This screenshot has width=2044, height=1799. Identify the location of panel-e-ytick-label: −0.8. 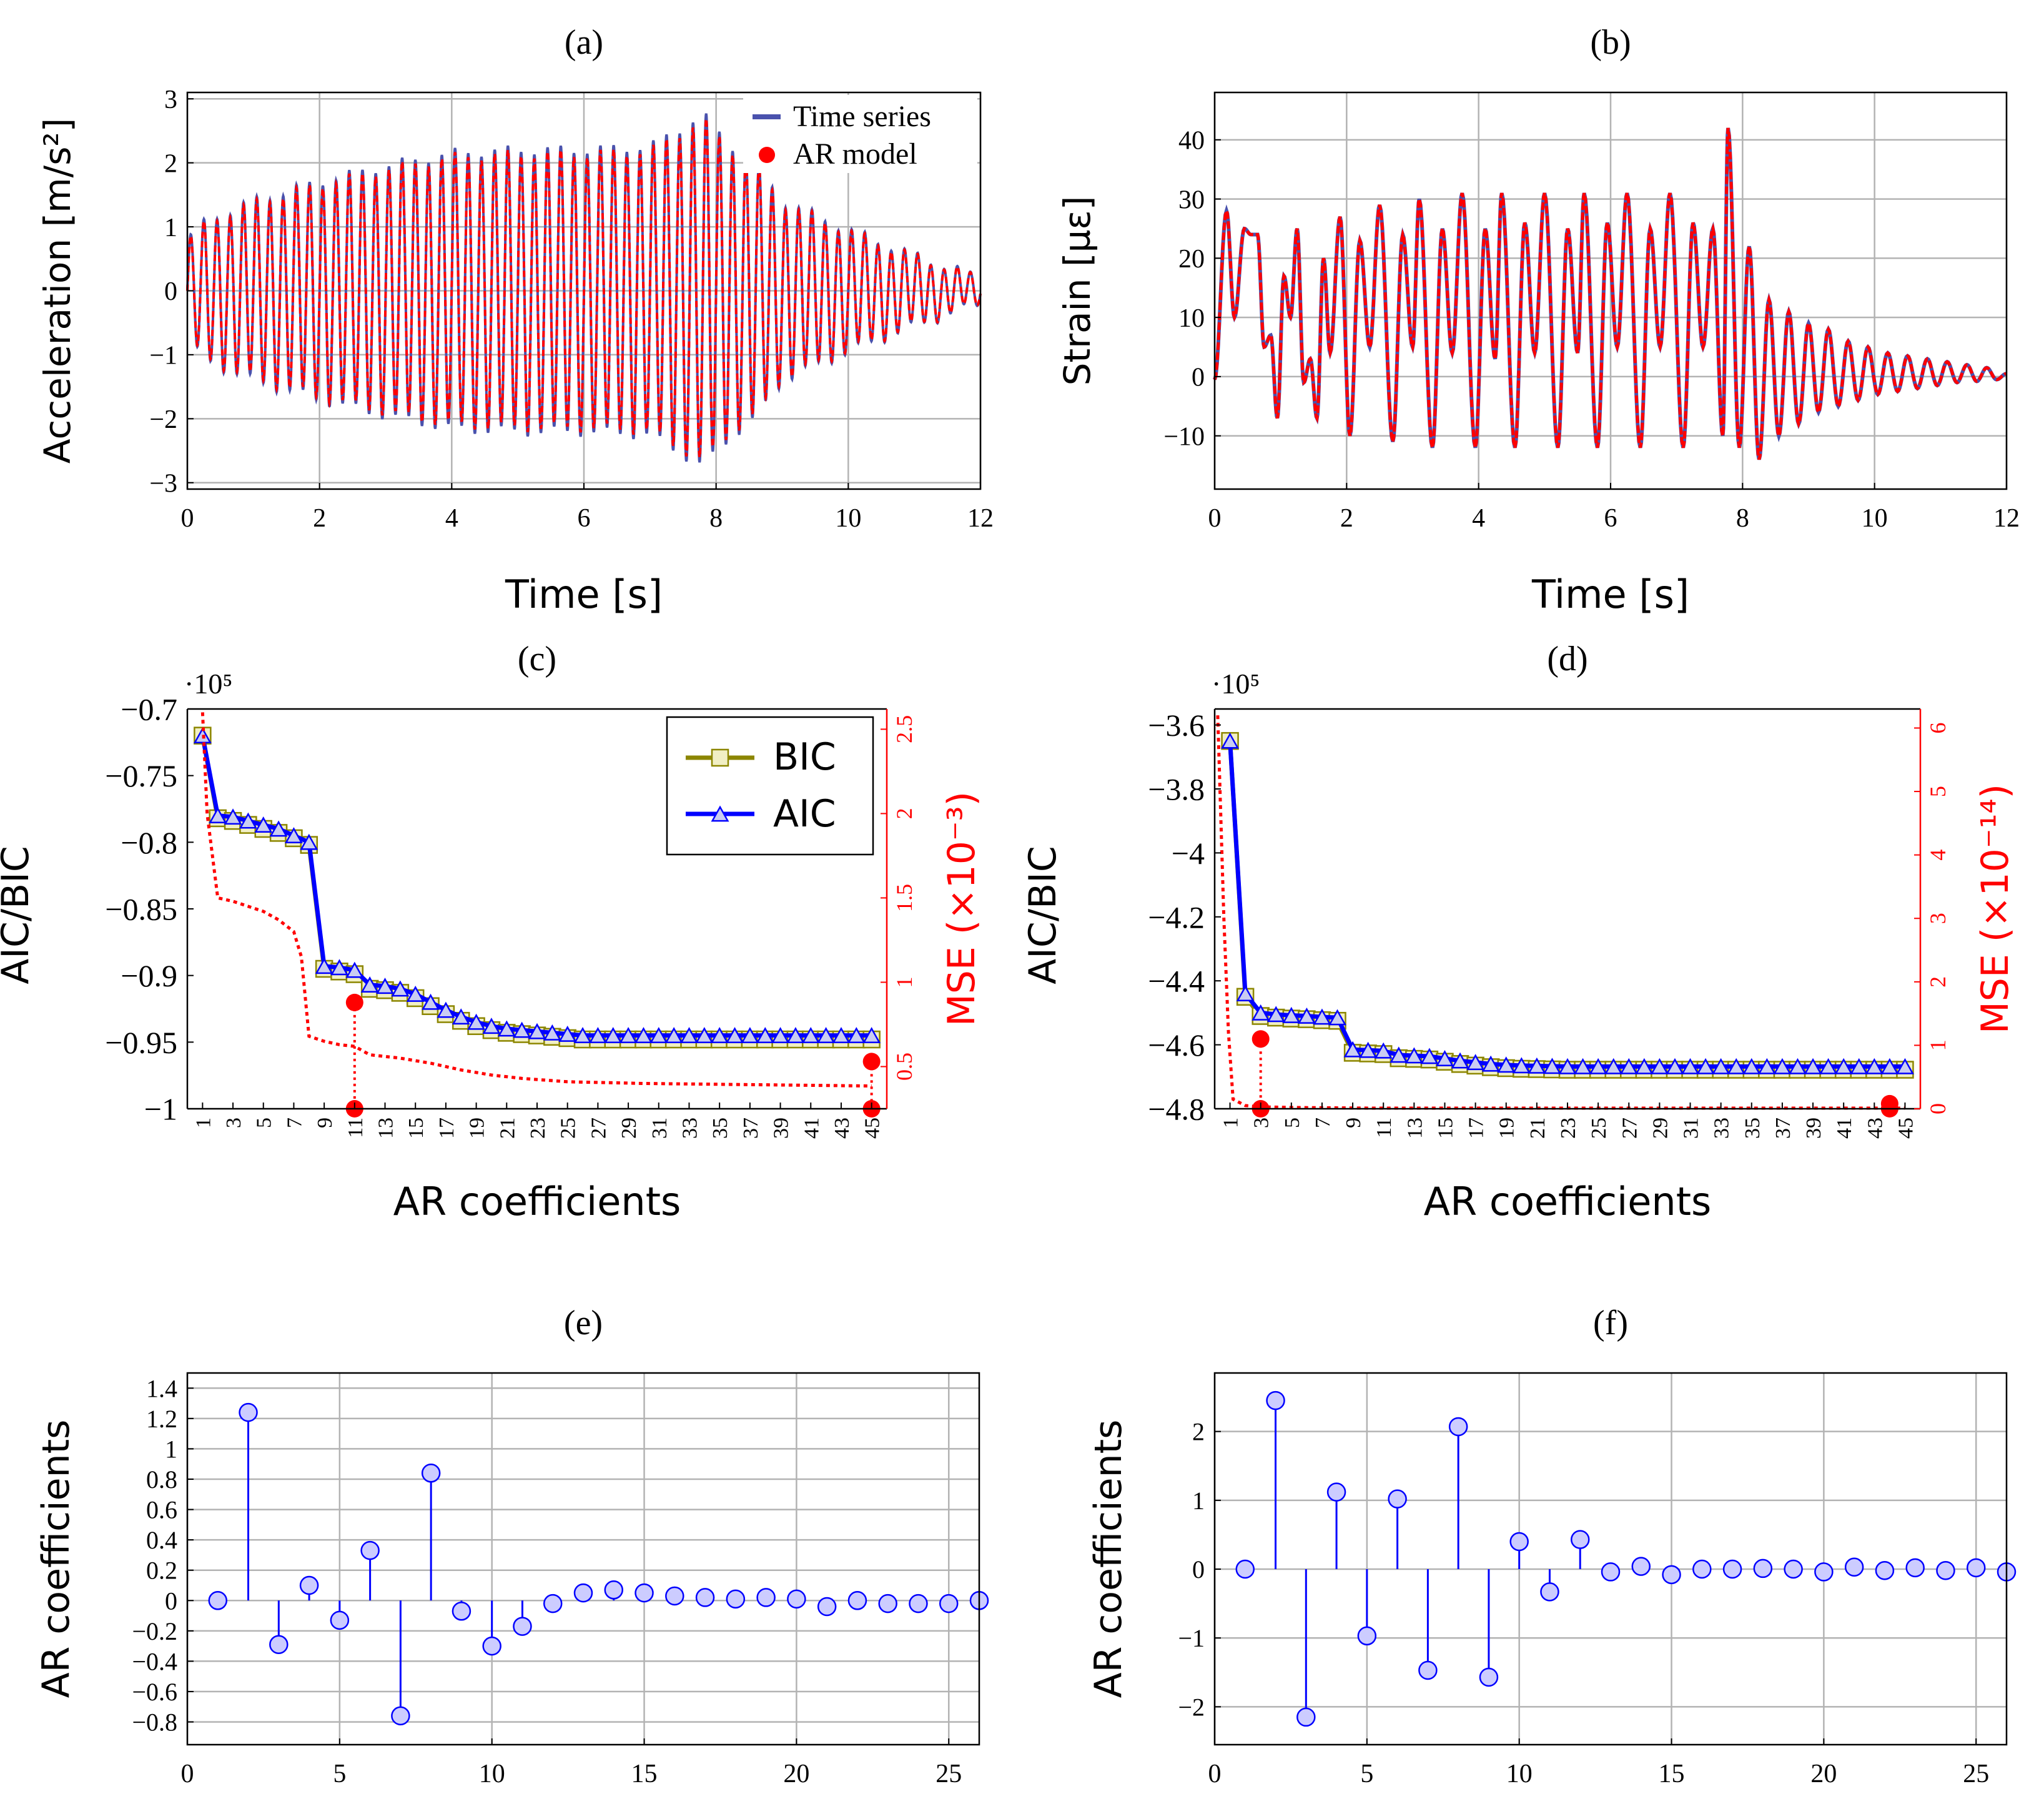
(154, 1722).